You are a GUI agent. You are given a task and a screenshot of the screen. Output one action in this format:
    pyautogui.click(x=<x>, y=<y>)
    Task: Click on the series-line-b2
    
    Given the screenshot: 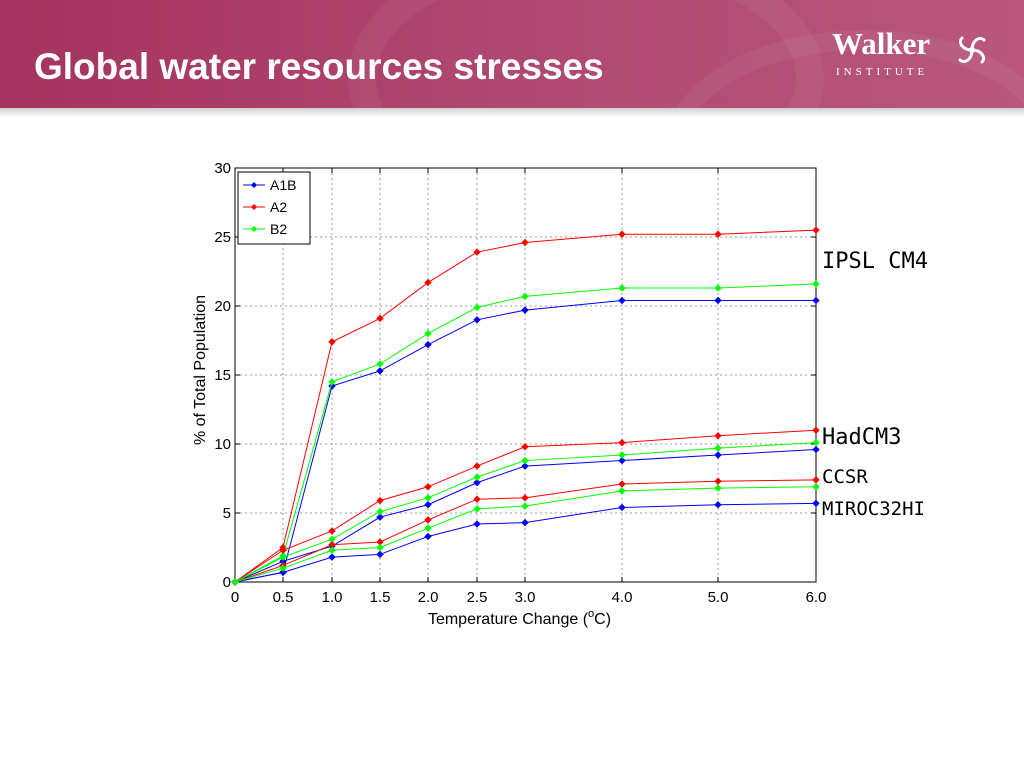 What is the action you would take?
    pyautogui.click(x=525, y=534)
    